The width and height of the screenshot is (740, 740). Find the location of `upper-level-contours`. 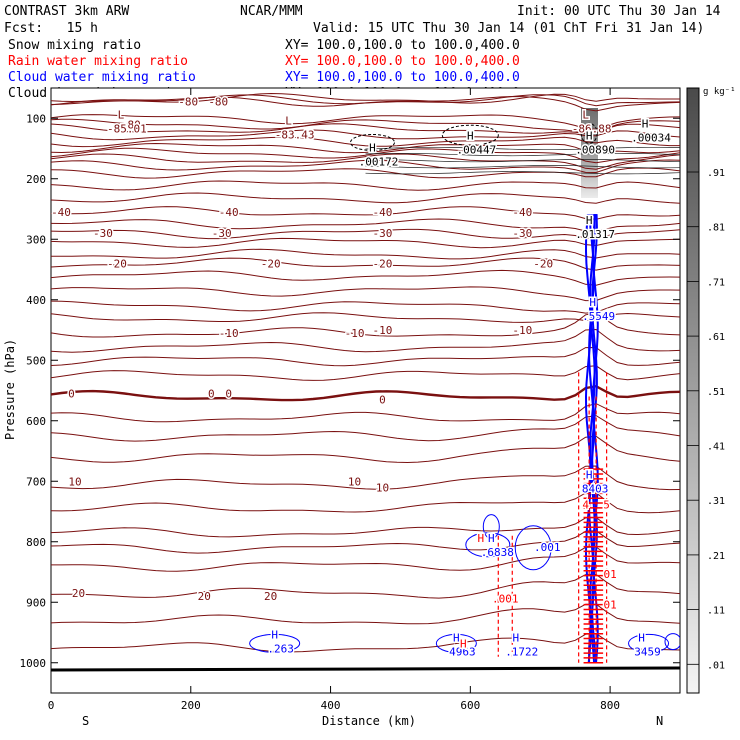

upper-level-contours is located at coordinates (522, 160).